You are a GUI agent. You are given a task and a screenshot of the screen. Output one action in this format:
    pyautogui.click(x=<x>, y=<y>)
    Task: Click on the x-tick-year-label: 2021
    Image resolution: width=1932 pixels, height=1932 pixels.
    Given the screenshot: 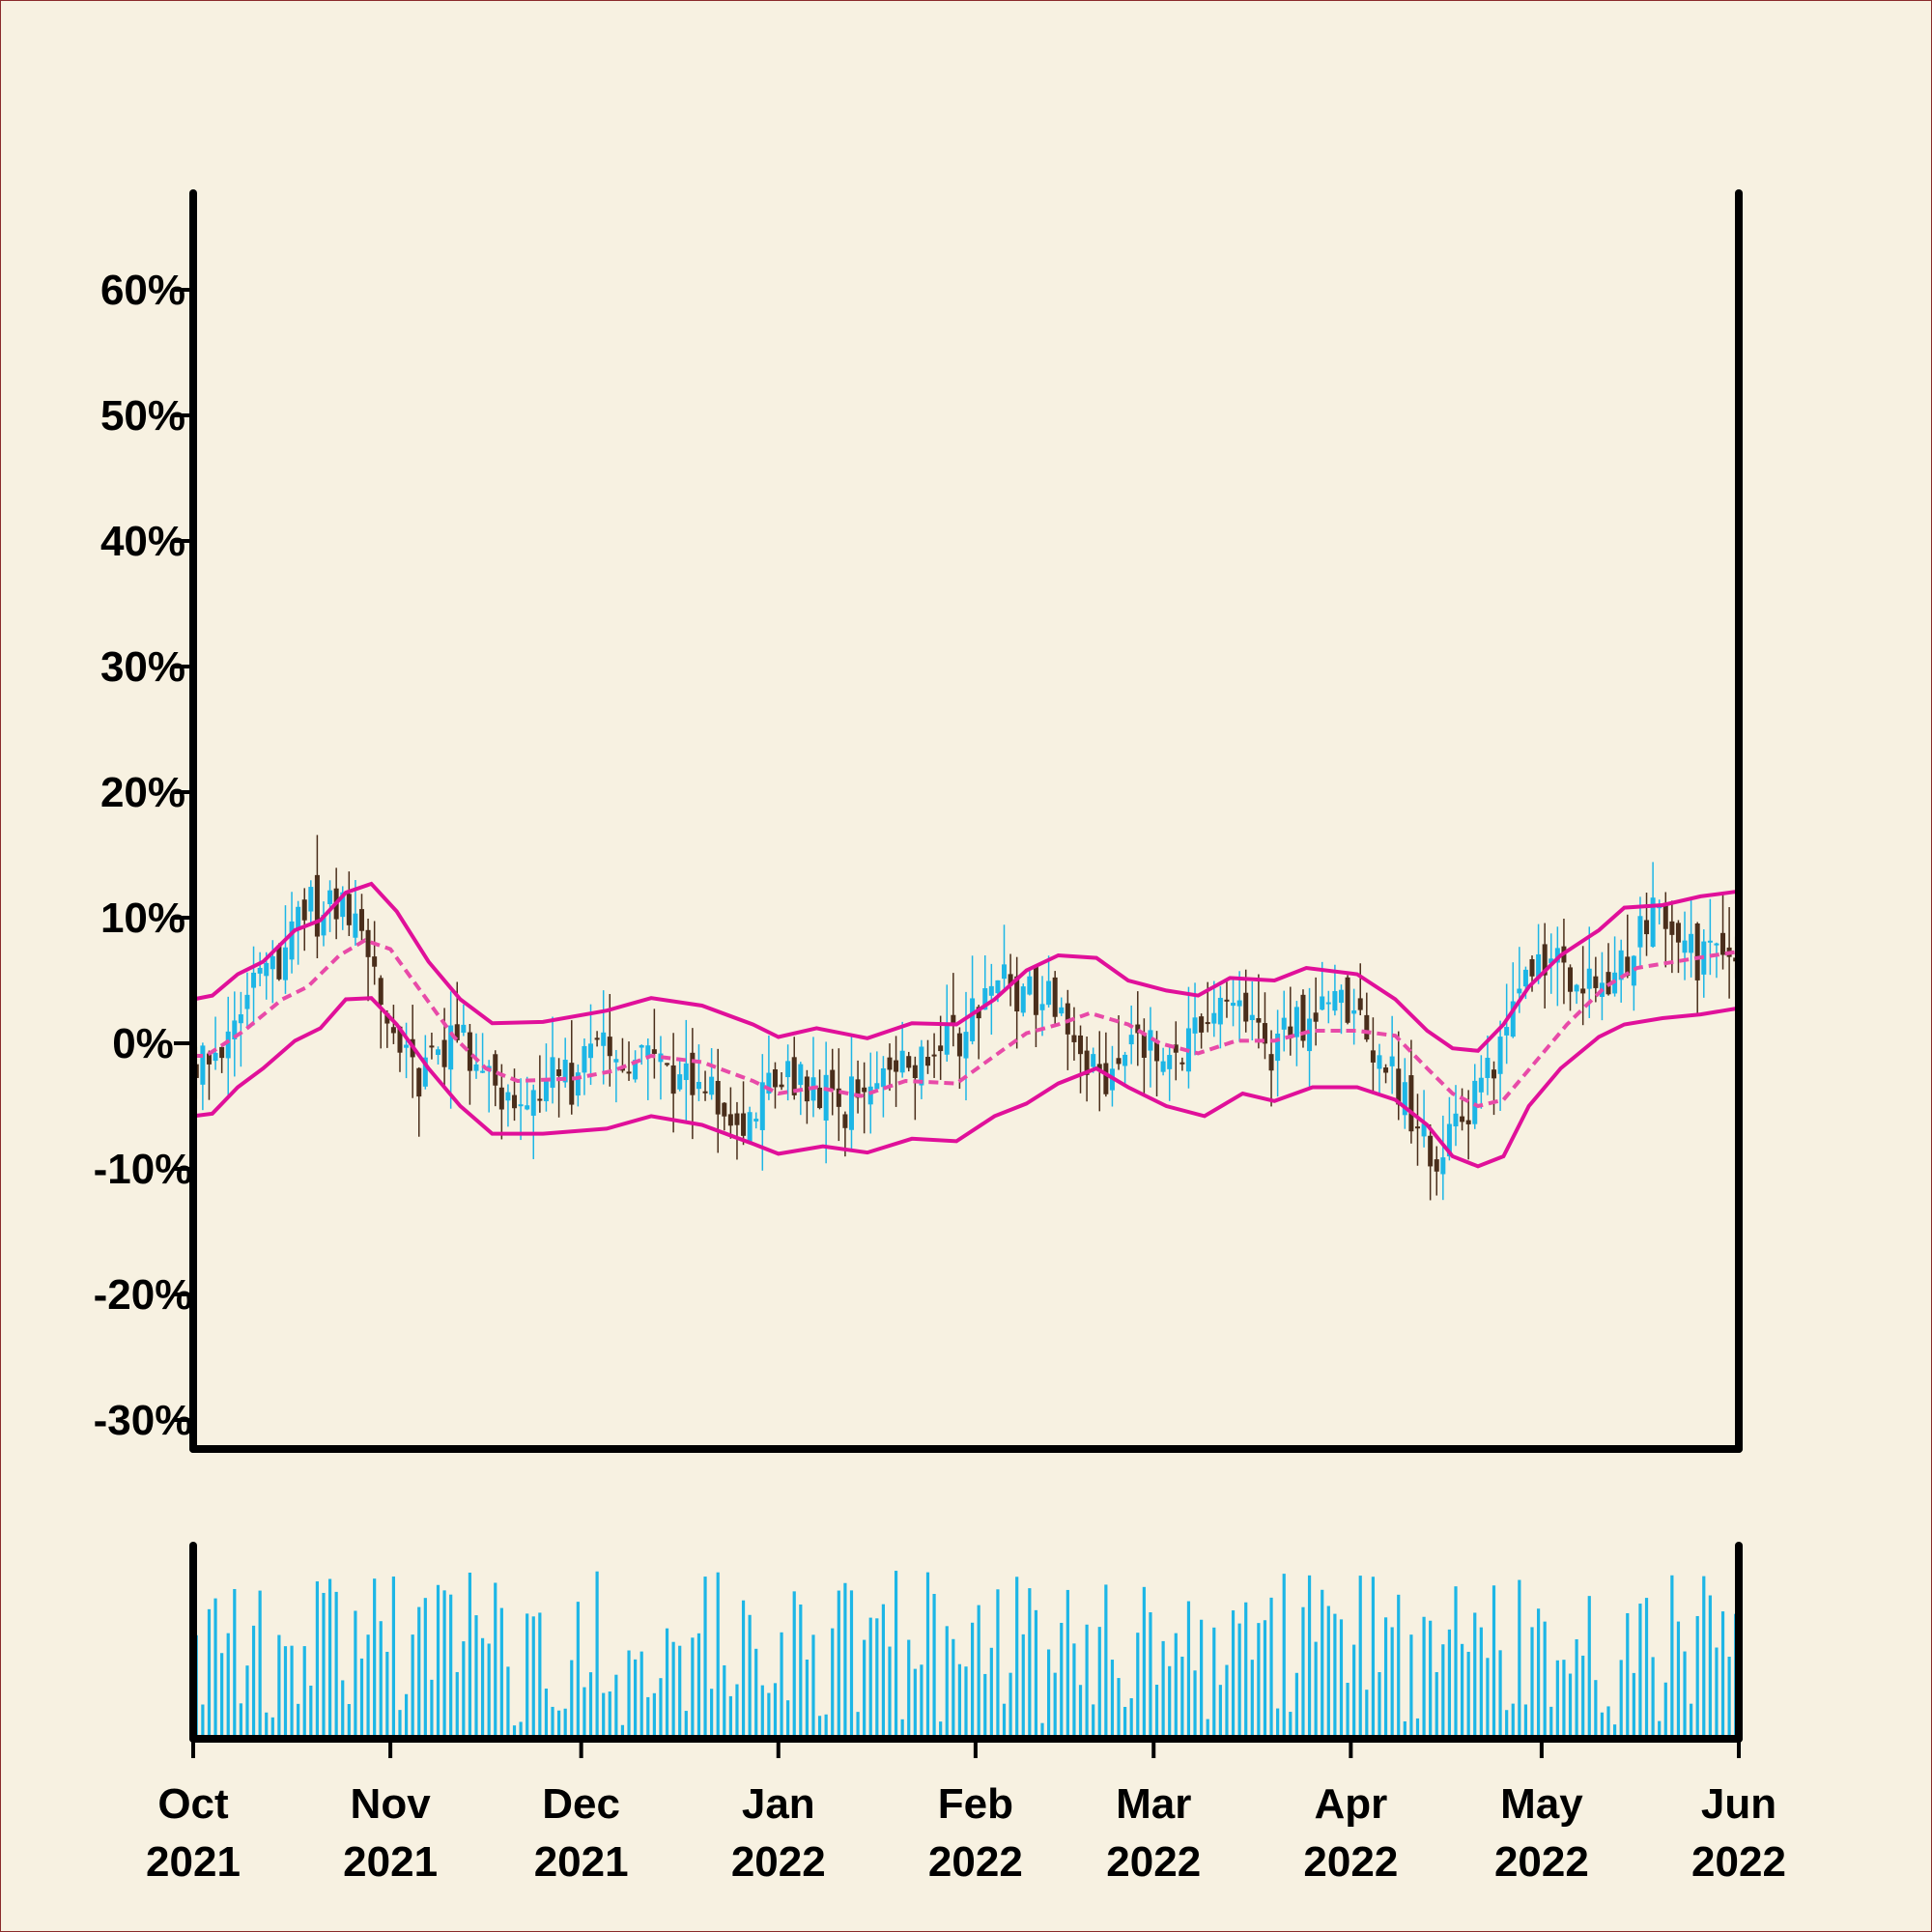 What is the action you would take?
    pyautogui.click(x=581, y=1862)
    